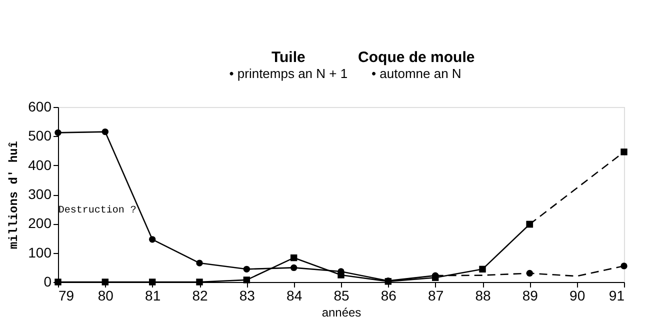 The width and height of the screenshot is (650, 330). What do you see at coordinates (14, 195) in the screenshot?
I see `y-axis-title: millions d' huî` at bounding box center [14, 195].